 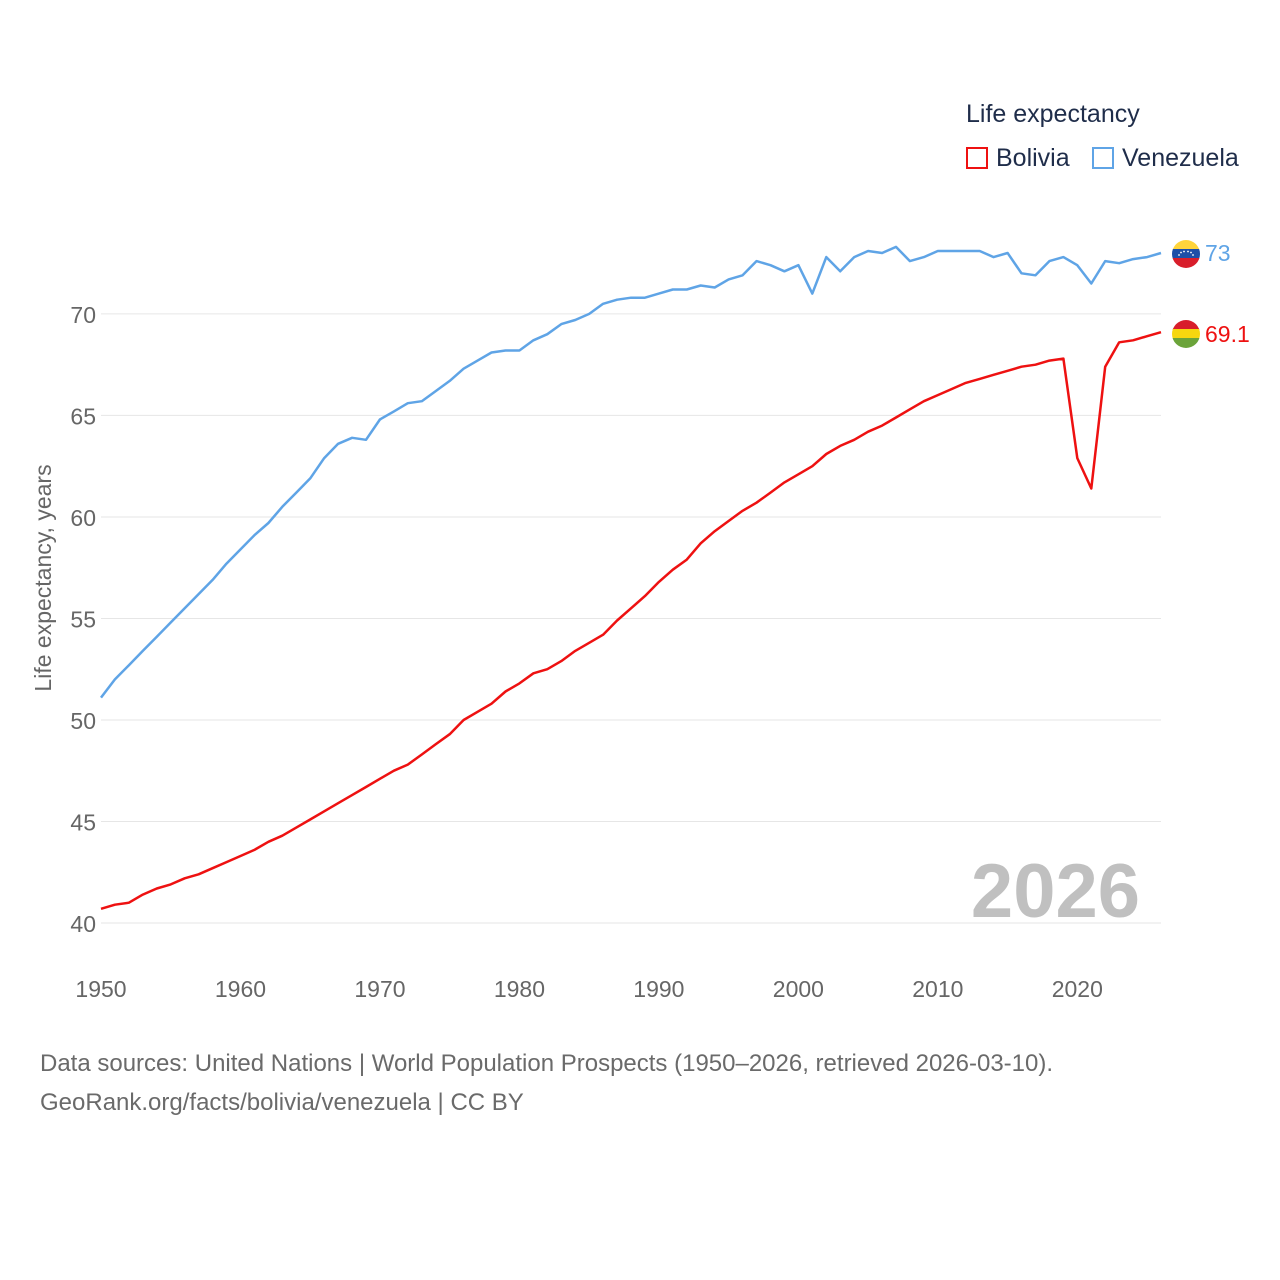 What do you see at coordinates (1055, 891) in the screenshot?
I see `current-year-label: 2026` at bounding box center [1055, 891].